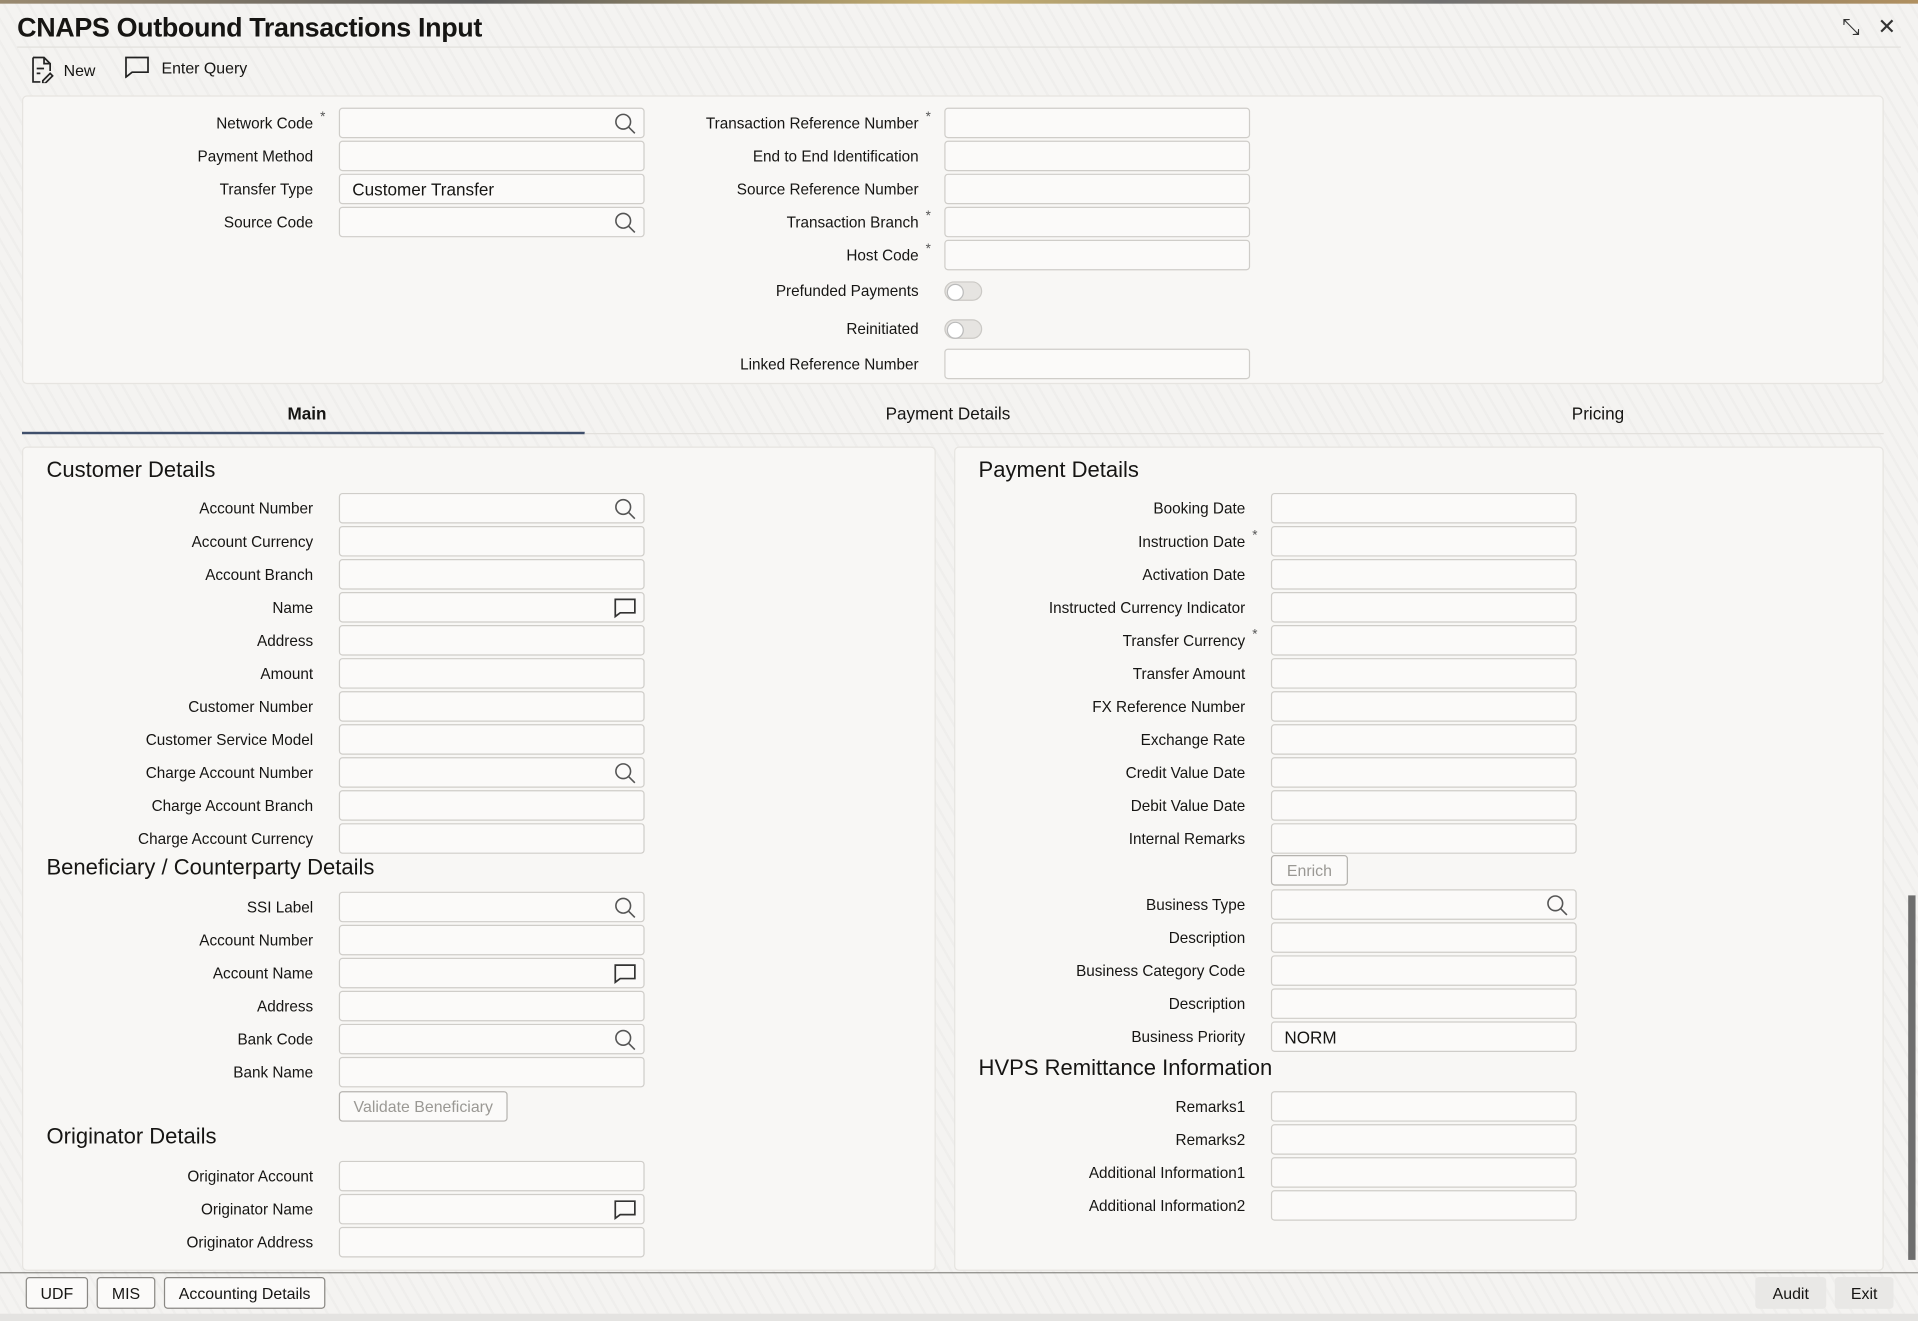 Image resolution: width=1918 pixels, height=1321 pixels. I want to click on transaction-reference-number-input, so click(1097, 123).